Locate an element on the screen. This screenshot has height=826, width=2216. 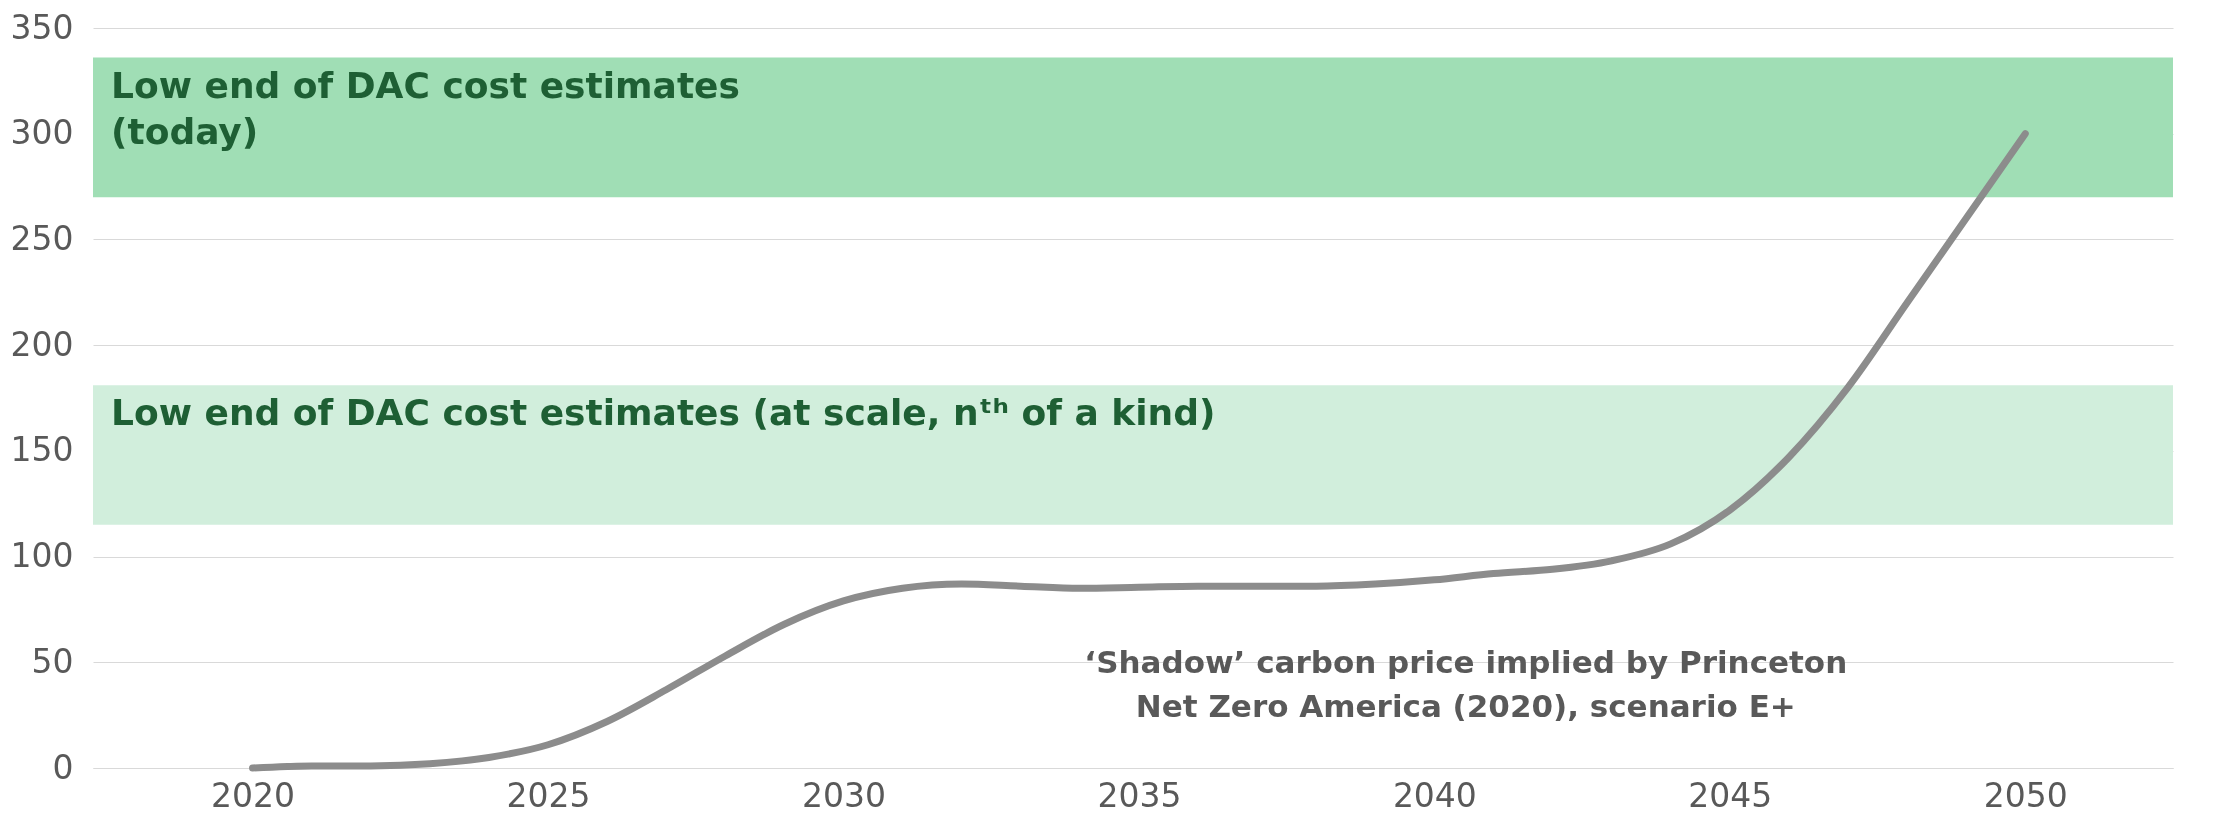
y-tick-label: 0 is located at coordinates (63, 767).